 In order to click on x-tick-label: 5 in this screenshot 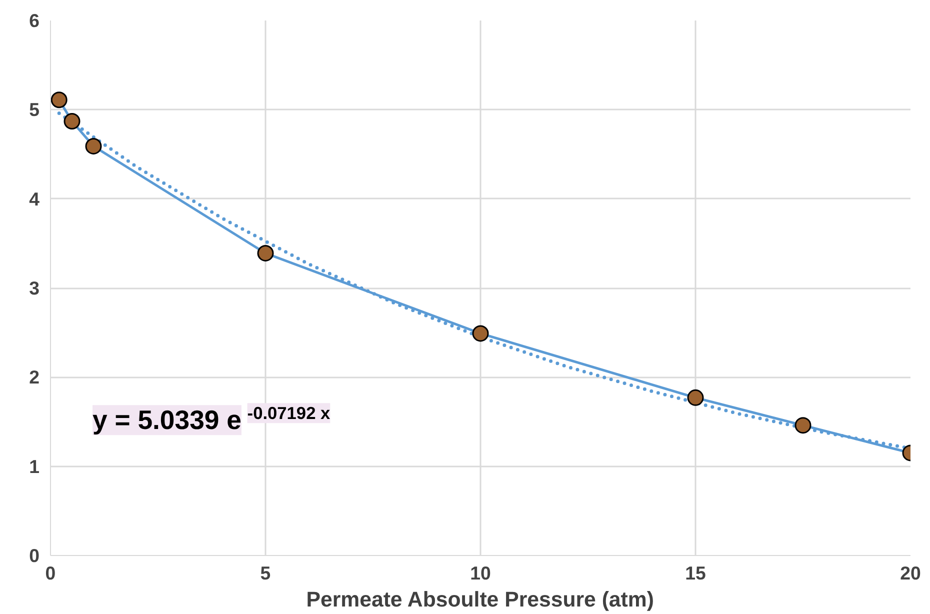, I will do `click(265, 573)`.